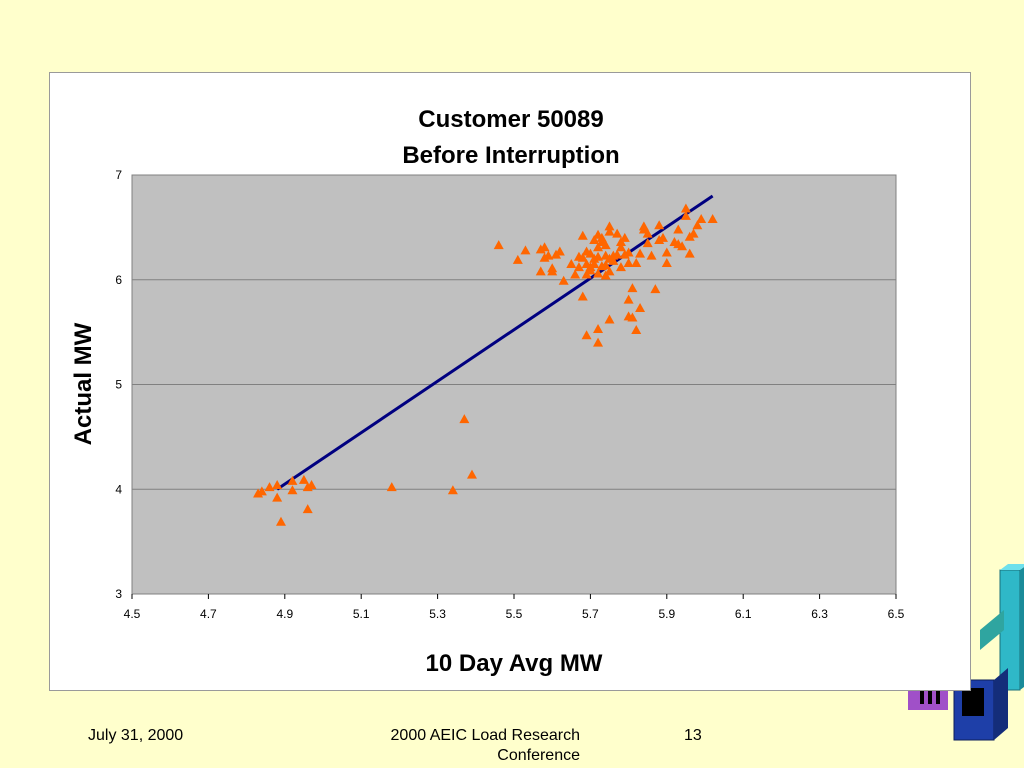 Image resolution: width=1024 pixels, height=768 pixels. Describe the element at coordinates (118, 280) in the screenshot. I see `y-tick-label: 6` at that location.